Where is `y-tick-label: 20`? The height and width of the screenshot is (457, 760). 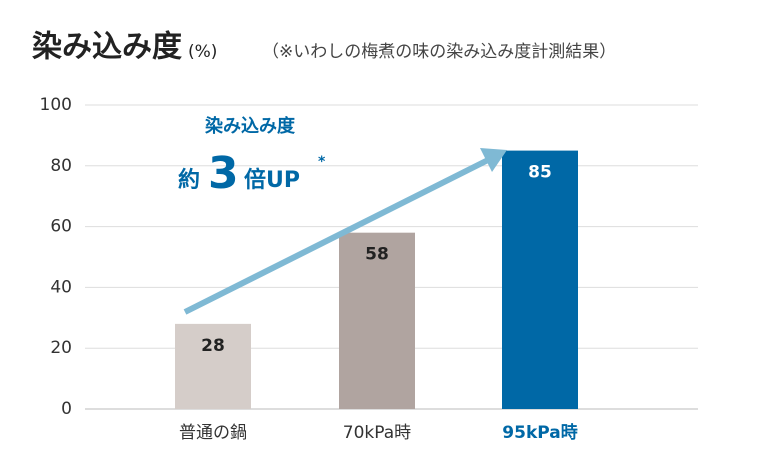
y-tick-label: 20 is located at coordinates (61, 348).